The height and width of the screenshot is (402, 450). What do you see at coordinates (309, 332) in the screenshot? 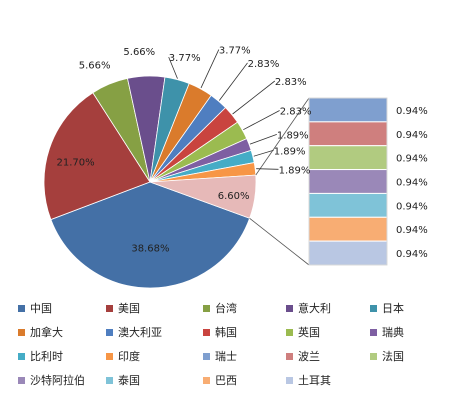
I see `legend-label: 英国` at bounding box center [309, 332].